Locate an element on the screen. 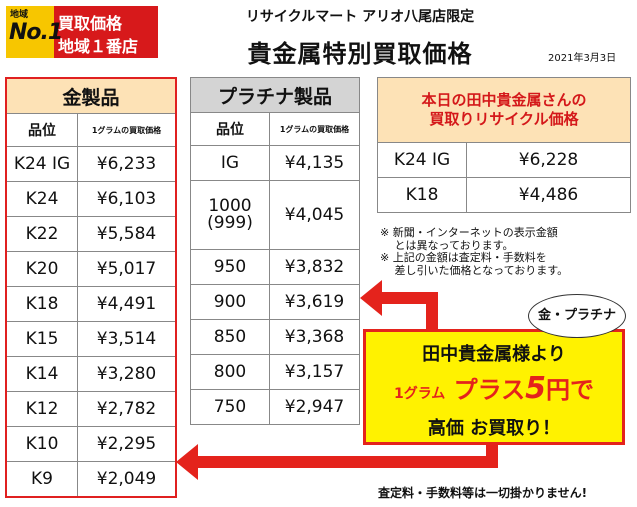  table-row: K15 ¥3,514 is located at coordinates (91, 339).